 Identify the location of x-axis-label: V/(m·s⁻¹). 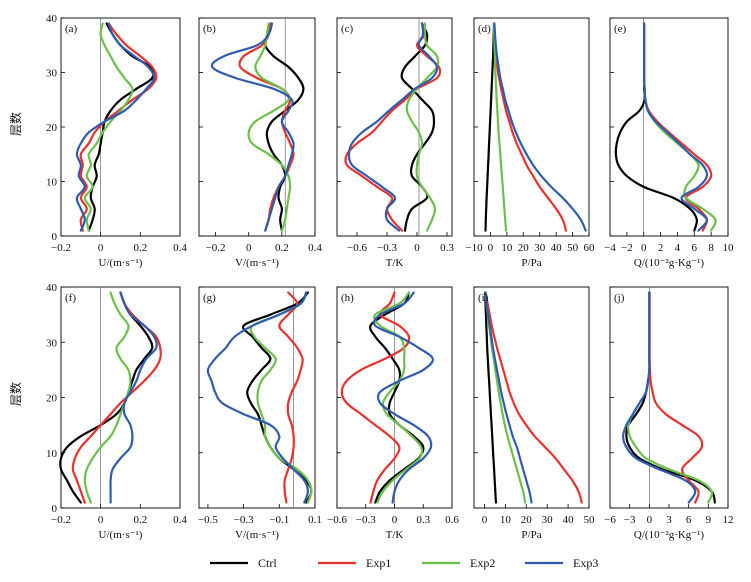
(257, 263).